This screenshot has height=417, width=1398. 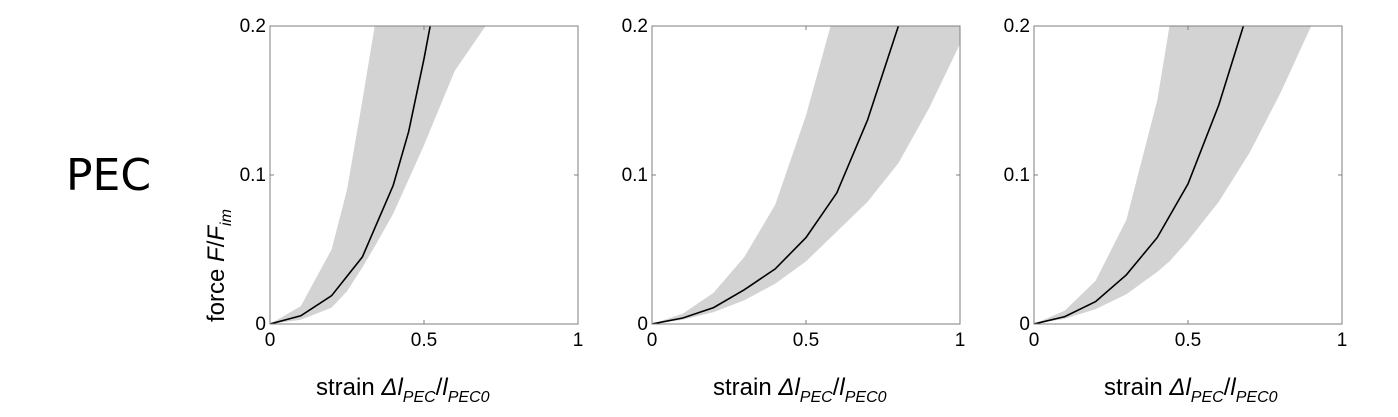 I want to click on y-axis-title: force F/Fim, so click(x=219, y=265).